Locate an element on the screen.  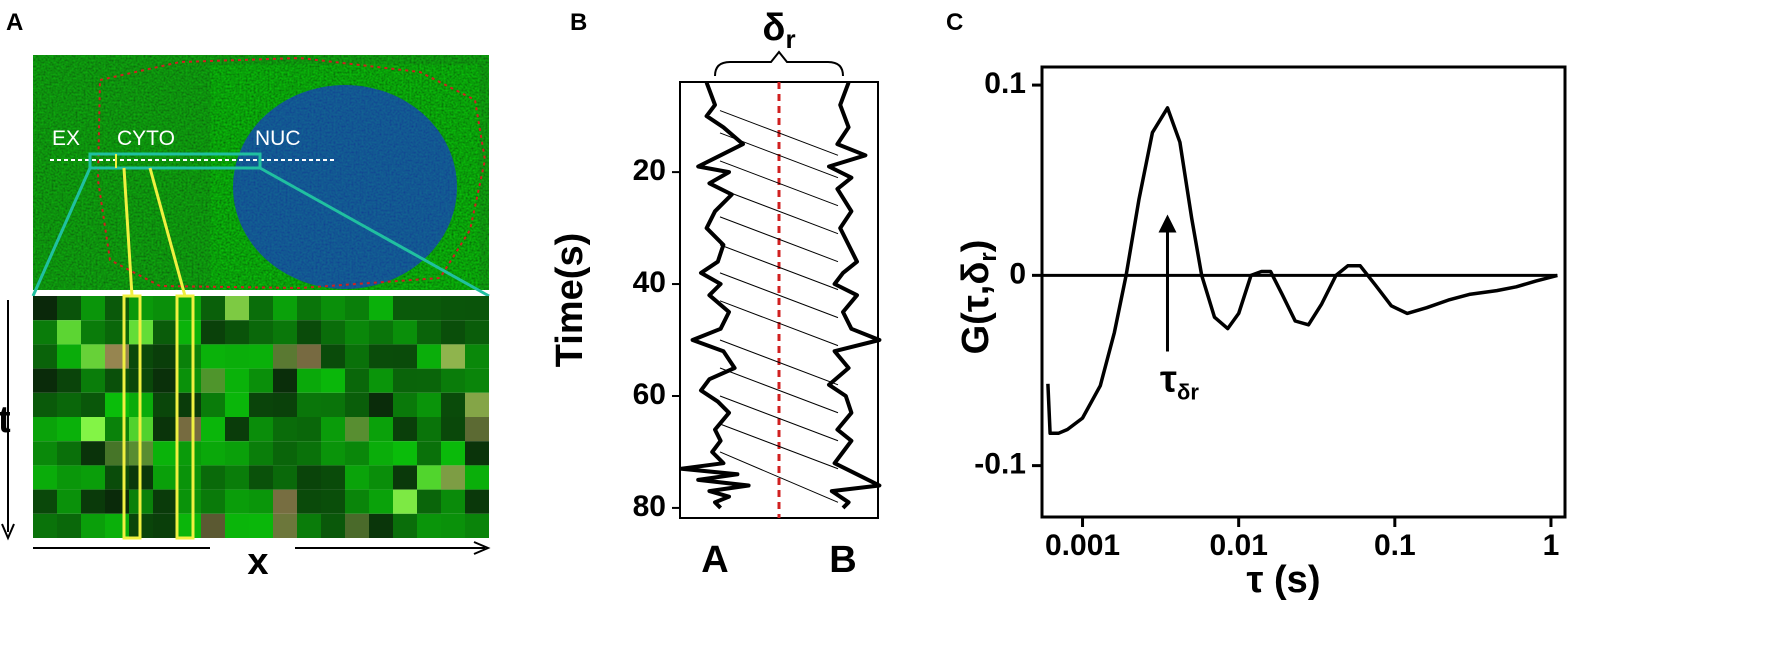
annotation: δr is located at coordinates (778, 30).